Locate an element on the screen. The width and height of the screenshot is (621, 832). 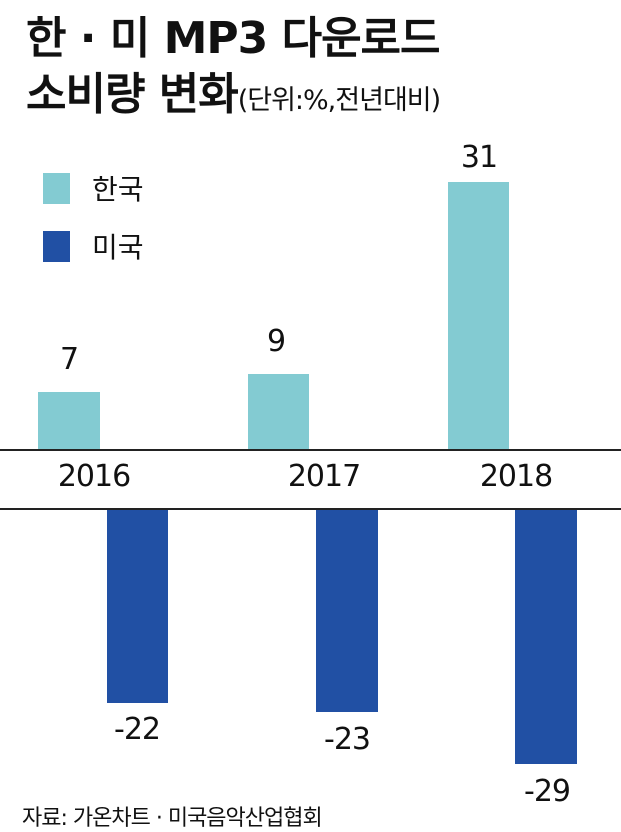
legend-label-us: 미국 is located at coordinates (118, 247).